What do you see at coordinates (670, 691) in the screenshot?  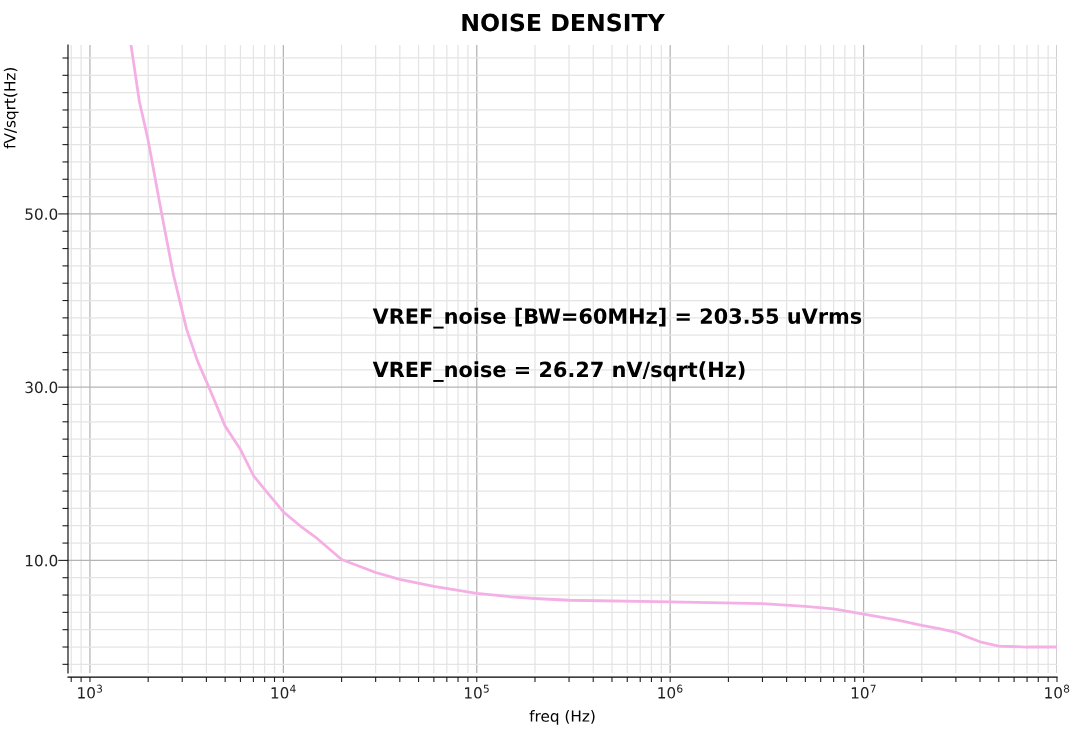 I see `x-tick-label: 10$^{6}$` at bounding box center [670, 691].